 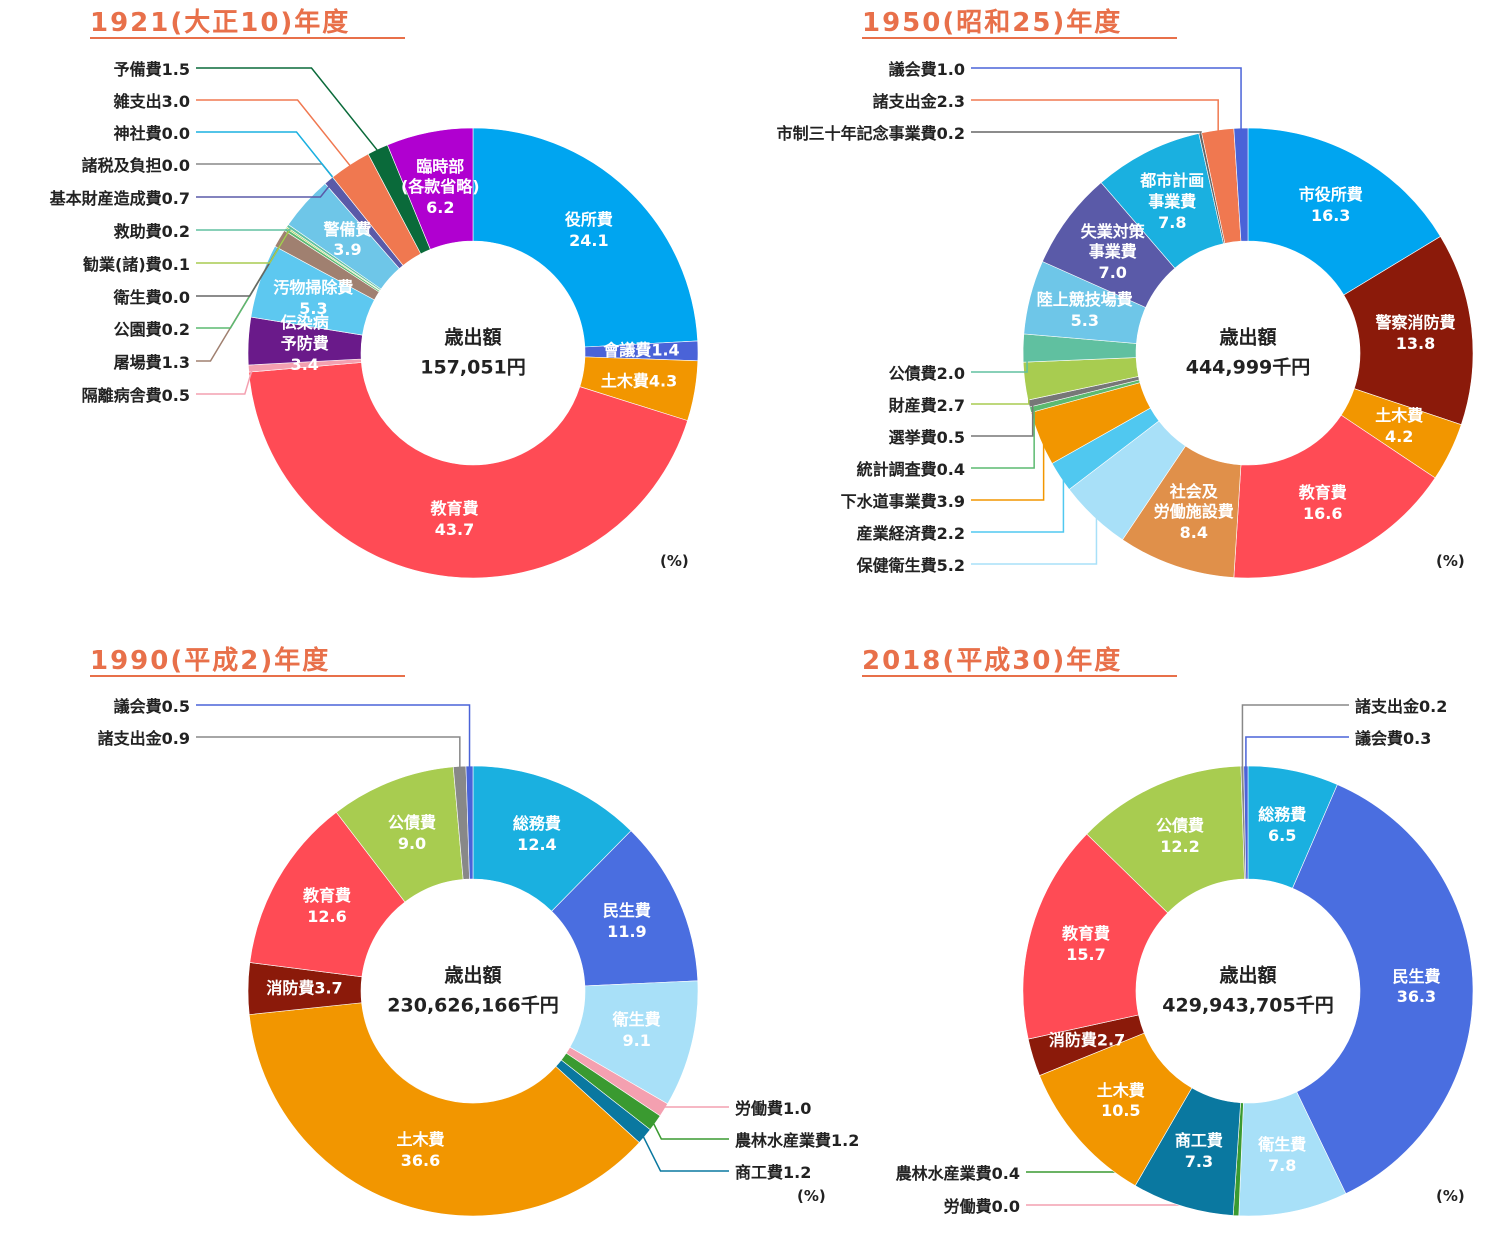 I want to click on inside-label: 陸上競技場費 5.3, so click(x=1085, y=311).